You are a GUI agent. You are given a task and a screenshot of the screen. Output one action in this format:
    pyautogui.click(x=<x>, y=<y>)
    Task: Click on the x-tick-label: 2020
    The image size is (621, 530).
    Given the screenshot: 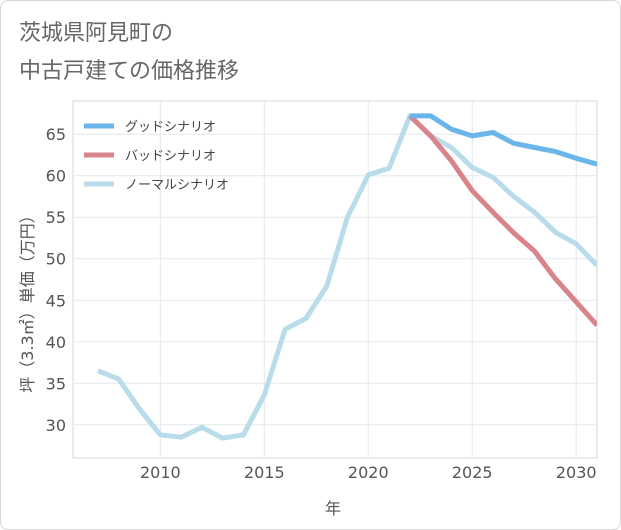 What is the action you would take?
    pyautogui.click(x=368, y=472)
    